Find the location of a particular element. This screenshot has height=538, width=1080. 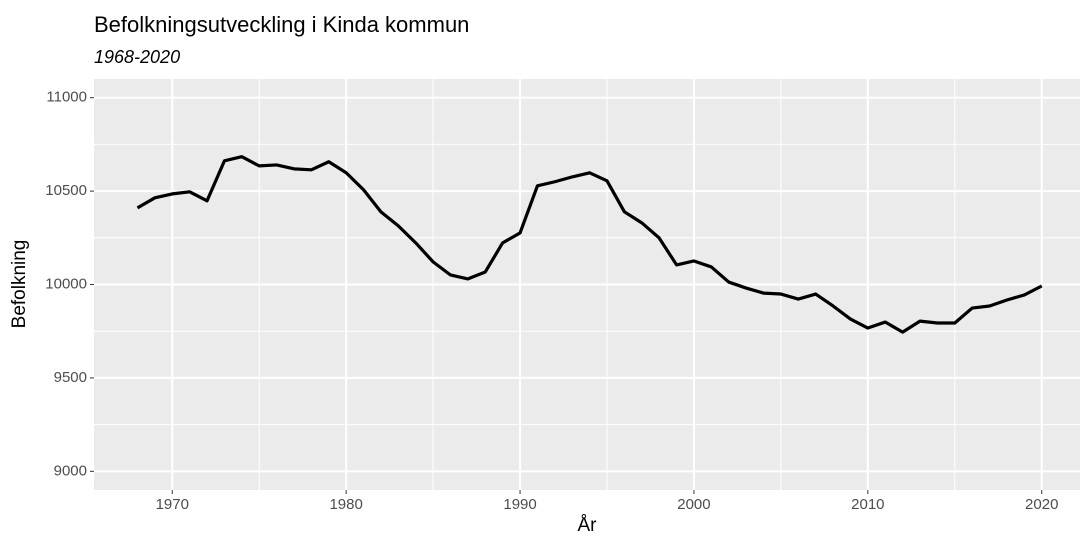

y-axis-title: Befolkning is located at coordinates (19, 284).